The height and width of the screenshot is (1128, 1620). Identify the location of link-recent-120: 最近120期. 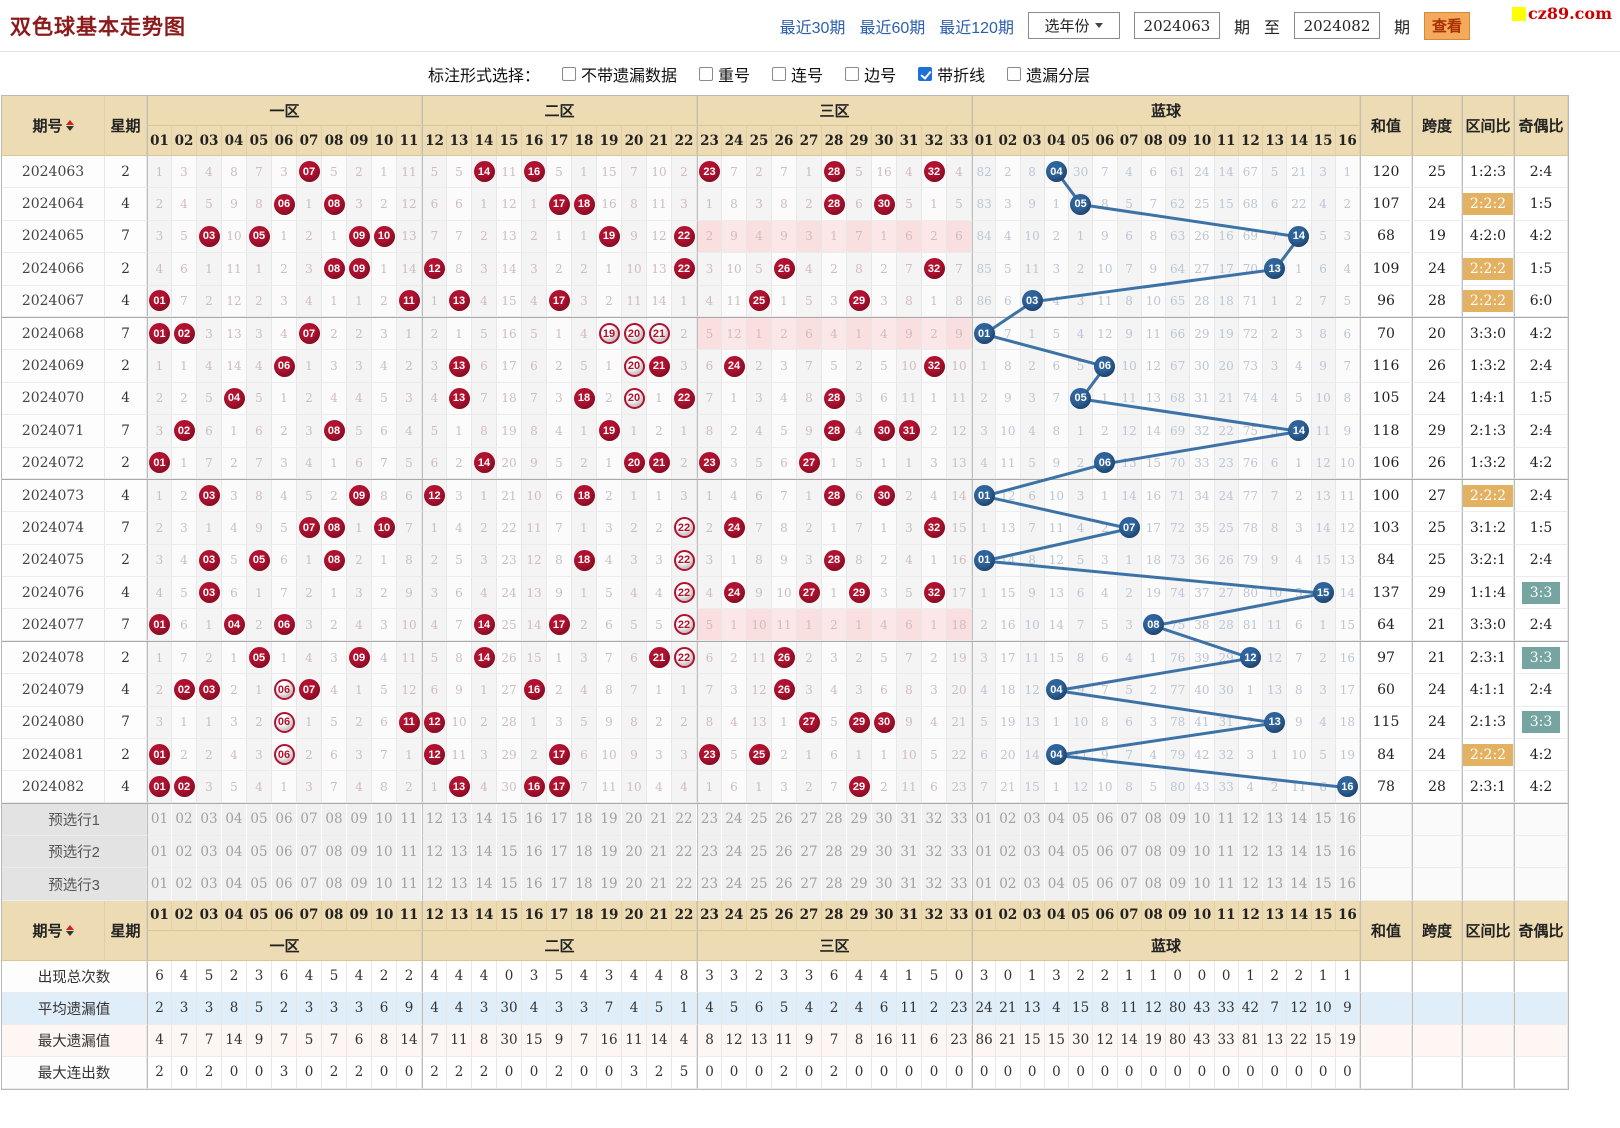
(976, 28).